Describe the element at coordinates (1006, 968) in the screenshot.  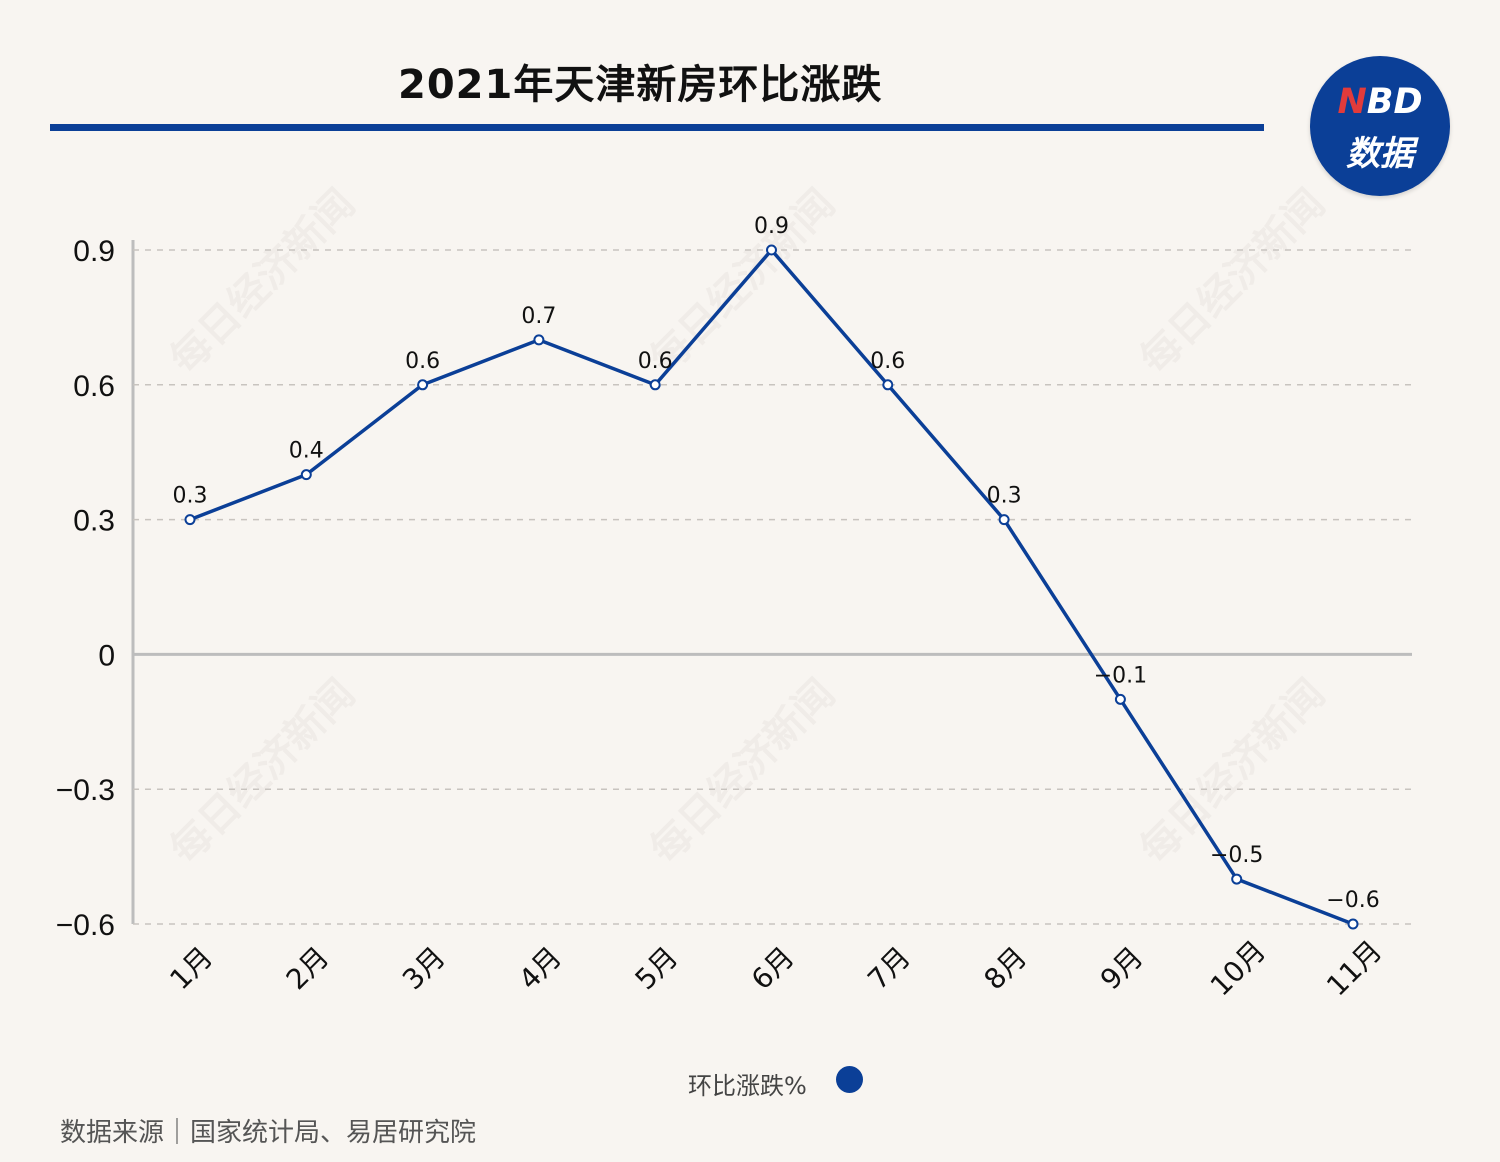
I see `x-tick-label: 8月` at that location.